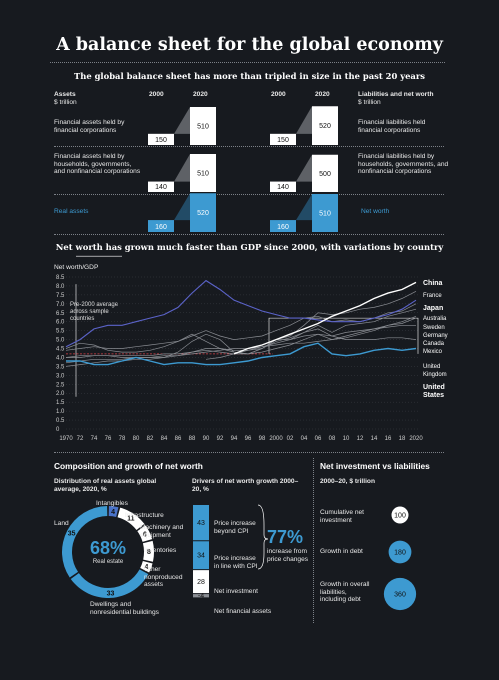 The height and width of the screenshot is (680, 499). I want to click on x-tick-label: 98, so click(262, 439).